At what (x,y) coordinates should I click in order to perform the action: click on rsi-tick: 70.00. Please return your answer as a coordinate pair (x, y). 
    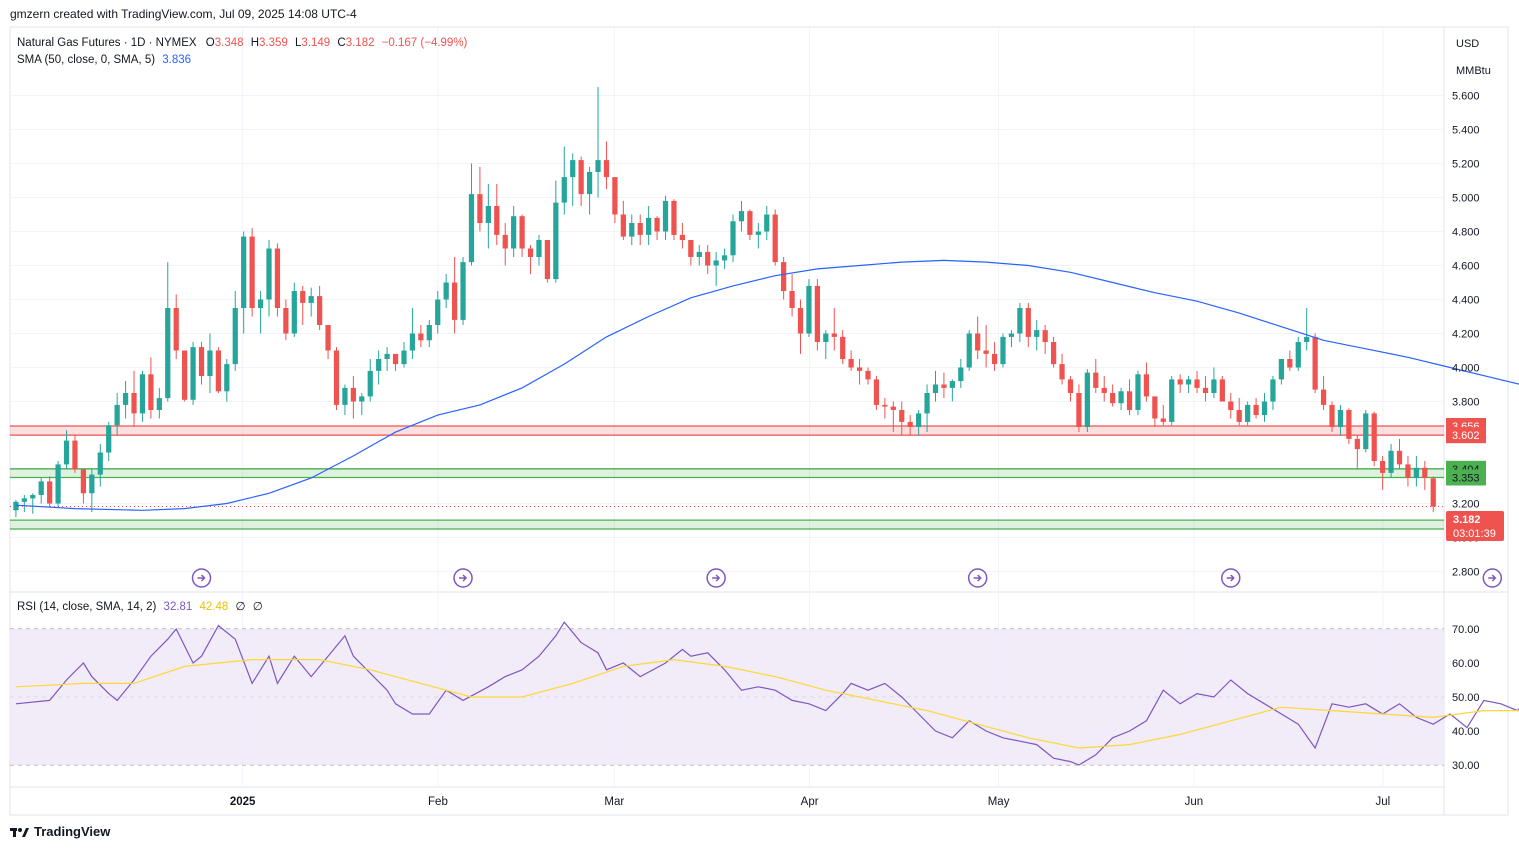
    Looking at the image, I should click on (1466, 630).